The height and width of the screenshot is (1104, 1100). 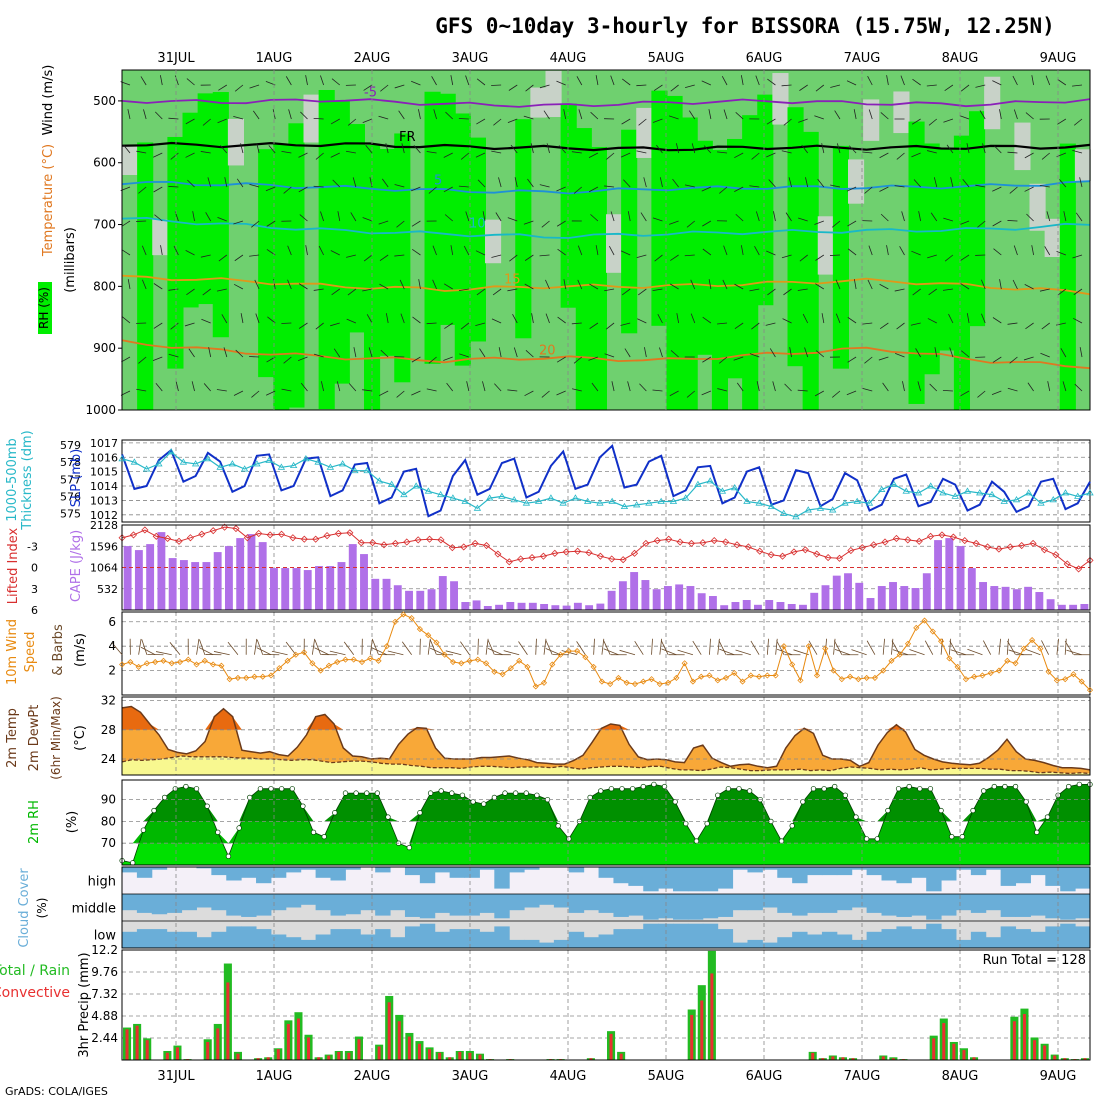 I want to click on date-label-bottom: 9AUG, so click(x=1058, y=1076).